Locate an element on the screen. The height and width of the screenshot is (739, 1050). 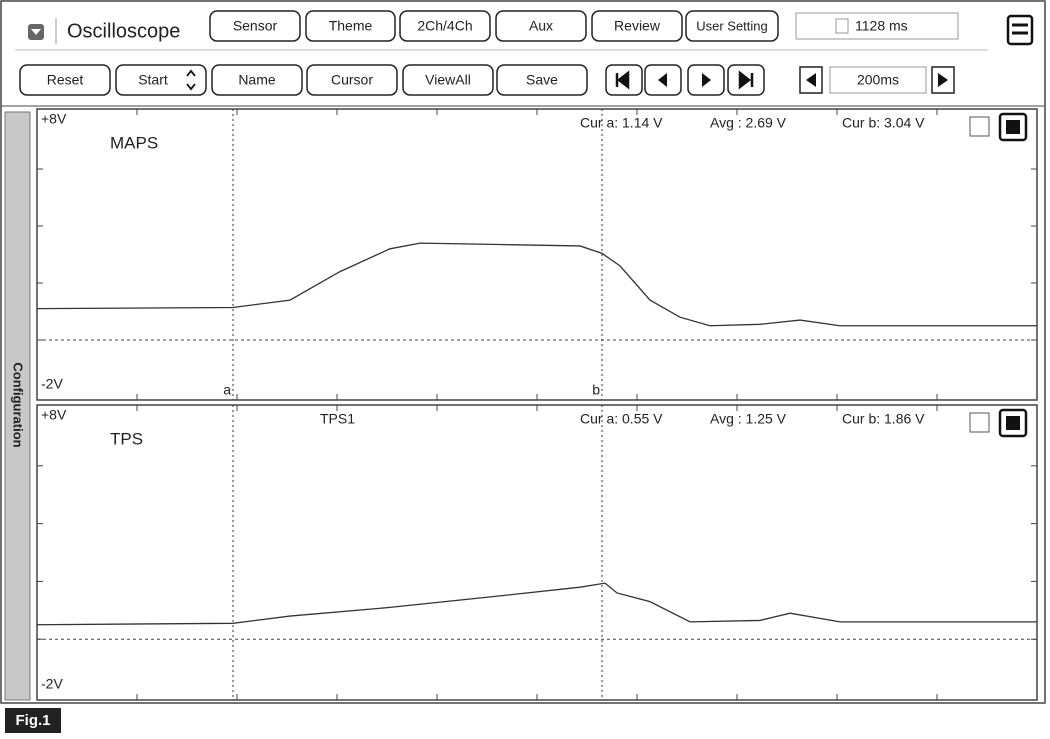
channel-name: MAPS is located at coordinates (134, 142).